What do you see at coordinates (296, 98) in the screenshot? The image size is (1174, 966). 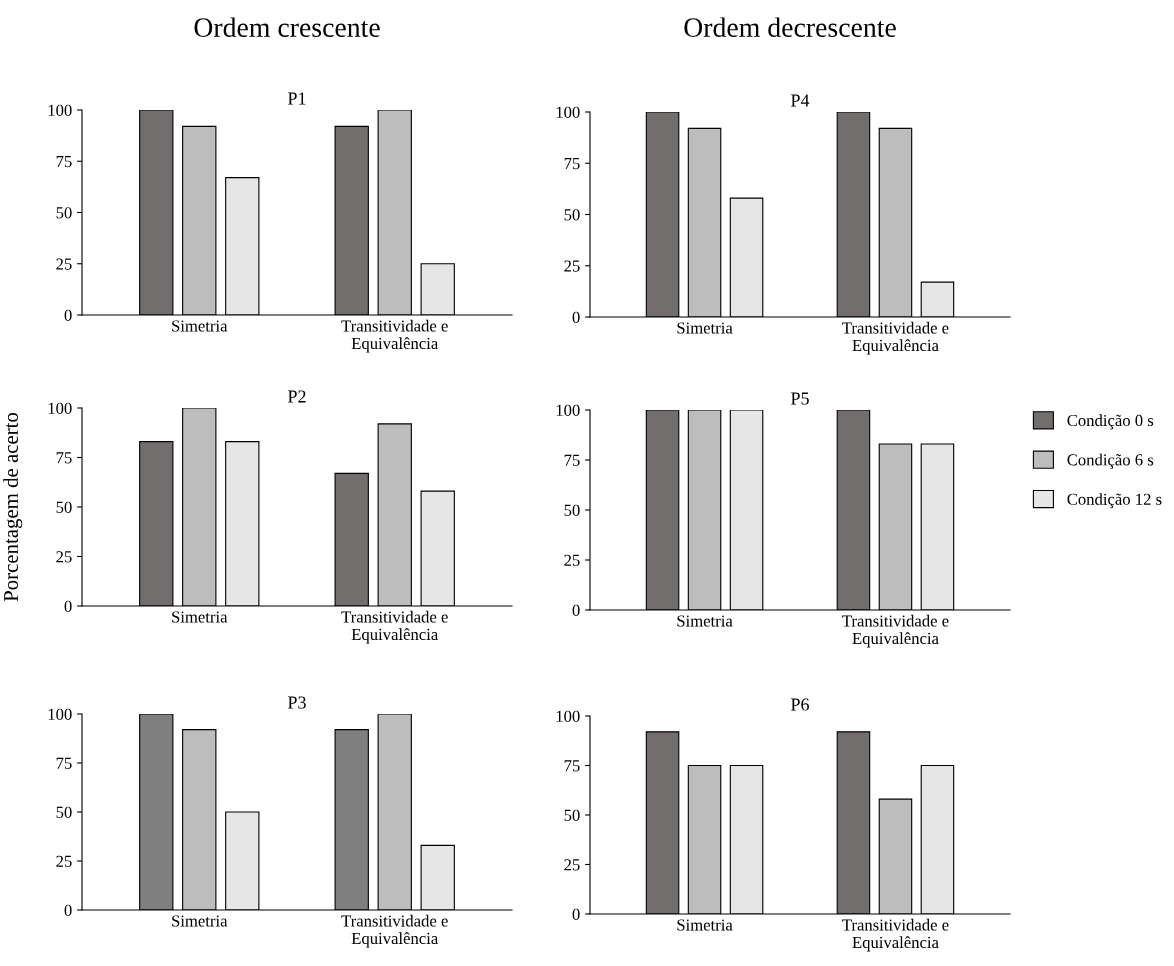 I see `chart-title: P1` at bounding box center [296, 98].